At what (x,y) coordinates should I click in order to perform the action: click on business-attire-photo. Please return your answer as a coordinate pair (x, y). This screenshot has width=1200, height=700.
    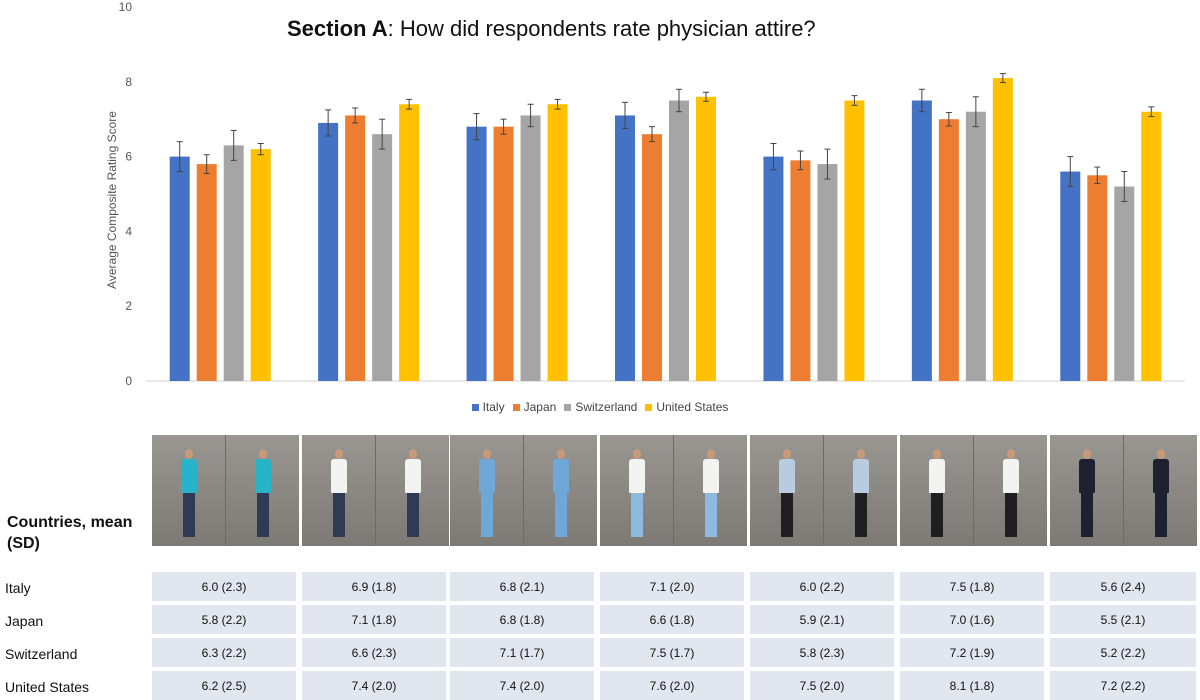
    Looking at the image, I should click on (823, 490).